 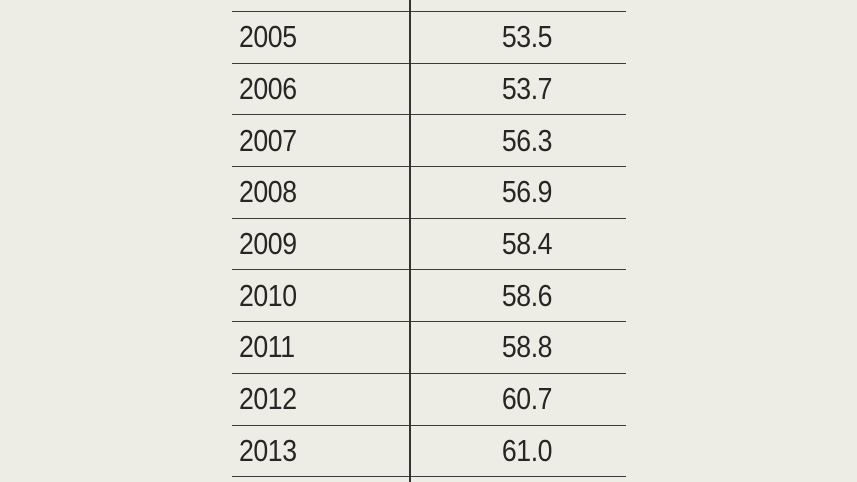 I want to click on table-row: 2006 53.7, so click(x=429, y=90).